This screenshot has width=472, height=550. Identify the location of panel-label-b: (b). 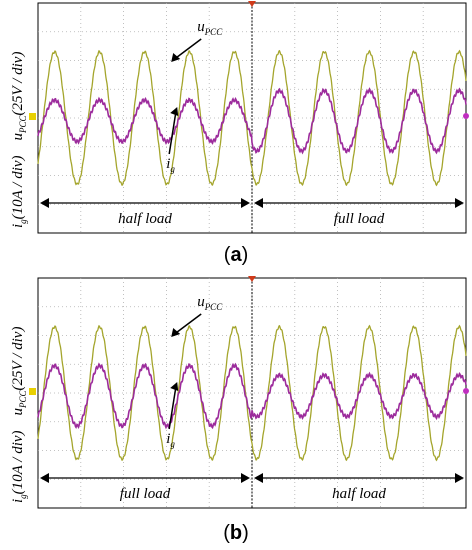
(236, 533).